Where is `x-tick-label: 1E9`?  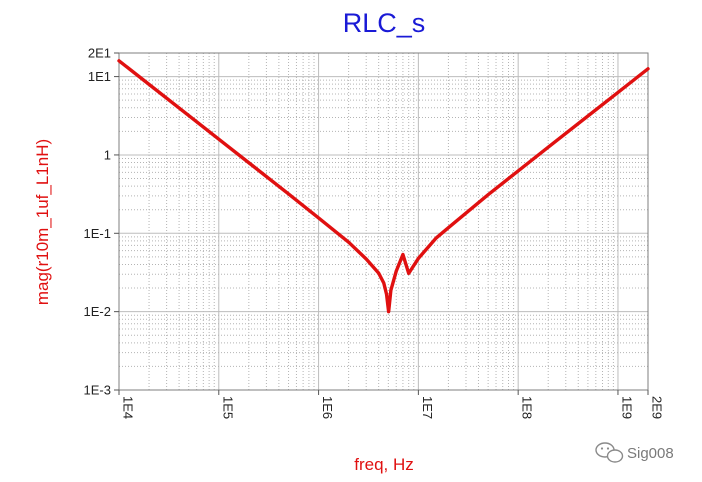 x-tick-label: 1E9 is located at coordinates (626, 407).